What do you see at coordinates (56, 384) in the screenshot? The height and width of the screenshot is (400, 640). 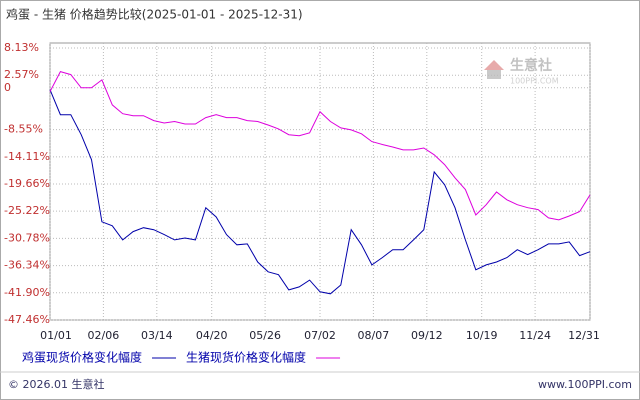 I see `footer-left: © 2026.01 生意社` at bounding box center [56, 384].